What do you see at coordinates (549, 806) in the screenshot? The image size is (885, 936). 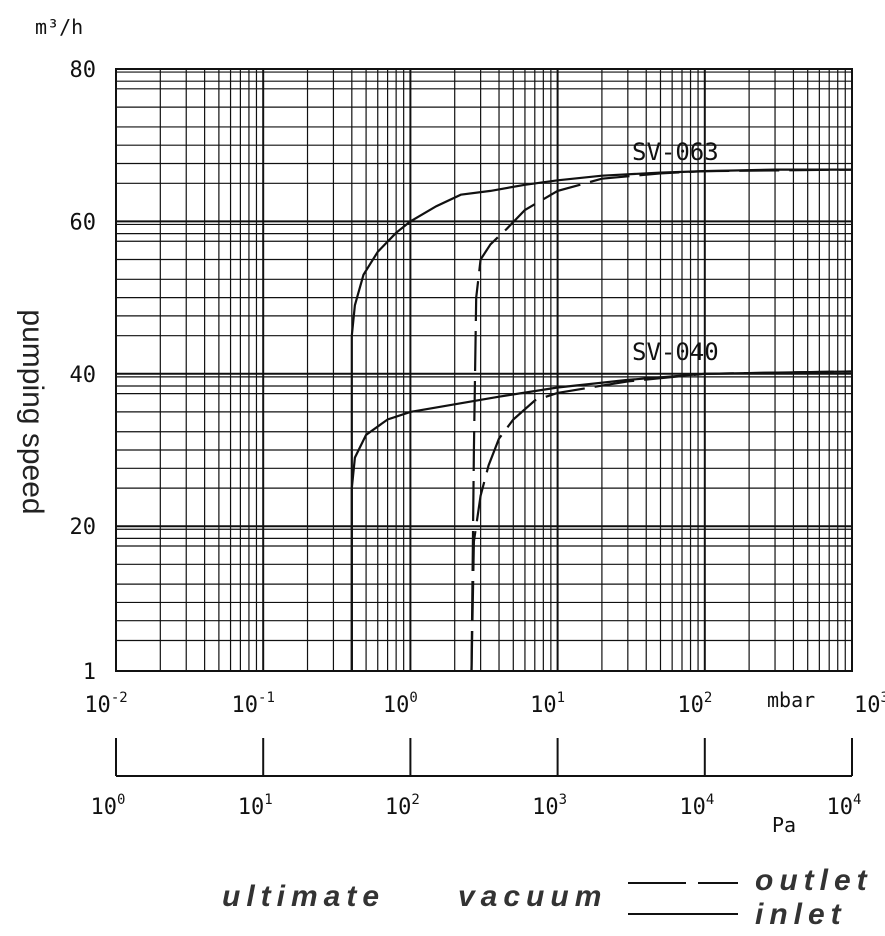 I see `x-tick-label-pa: 10³` at bounding box center [549, 806].